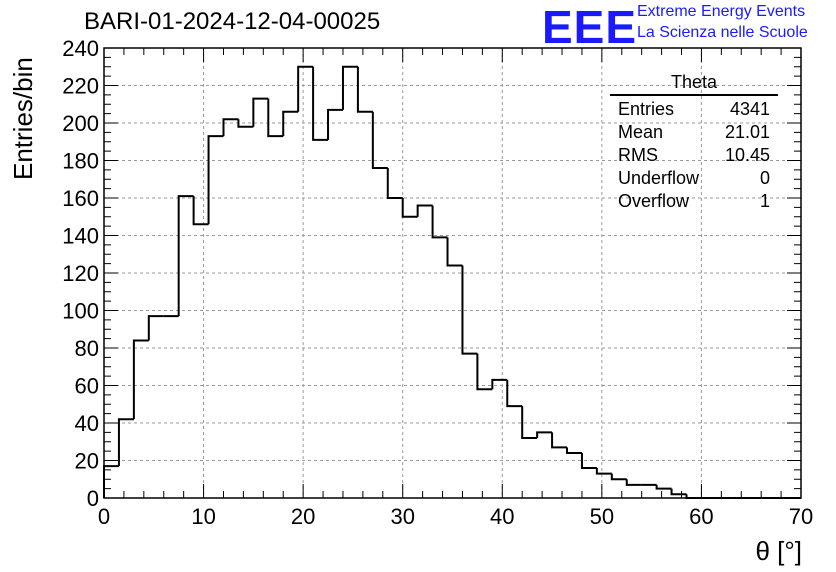 The image size is (836, 572). Describe the element at coordinates (80, 273) in the screenshot. I see `y-tick-label: 120` at that location.